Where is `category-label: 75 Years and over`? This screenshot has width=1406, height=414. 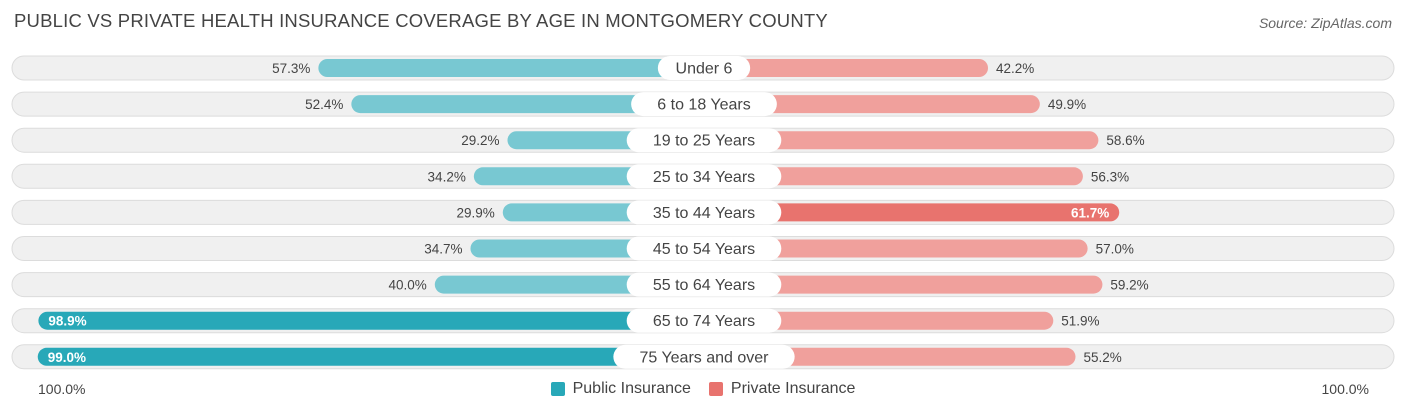
category-label: 75 Years and over is located at coordinates (705, 357).